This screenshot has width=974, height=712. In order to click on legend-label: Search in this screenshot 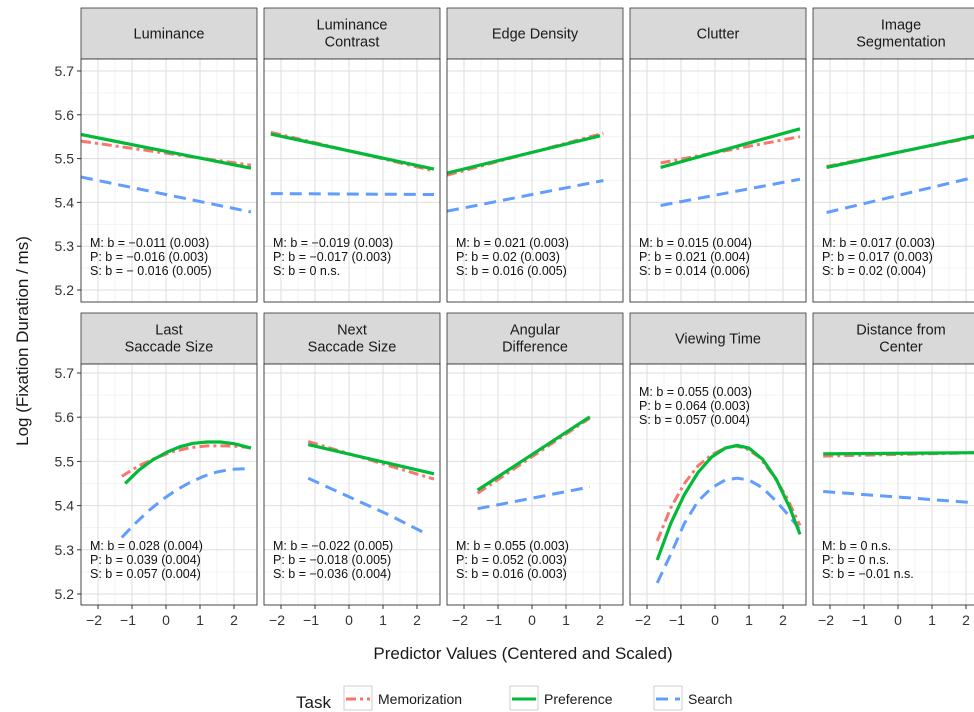, I will do `click(710, 699)`.